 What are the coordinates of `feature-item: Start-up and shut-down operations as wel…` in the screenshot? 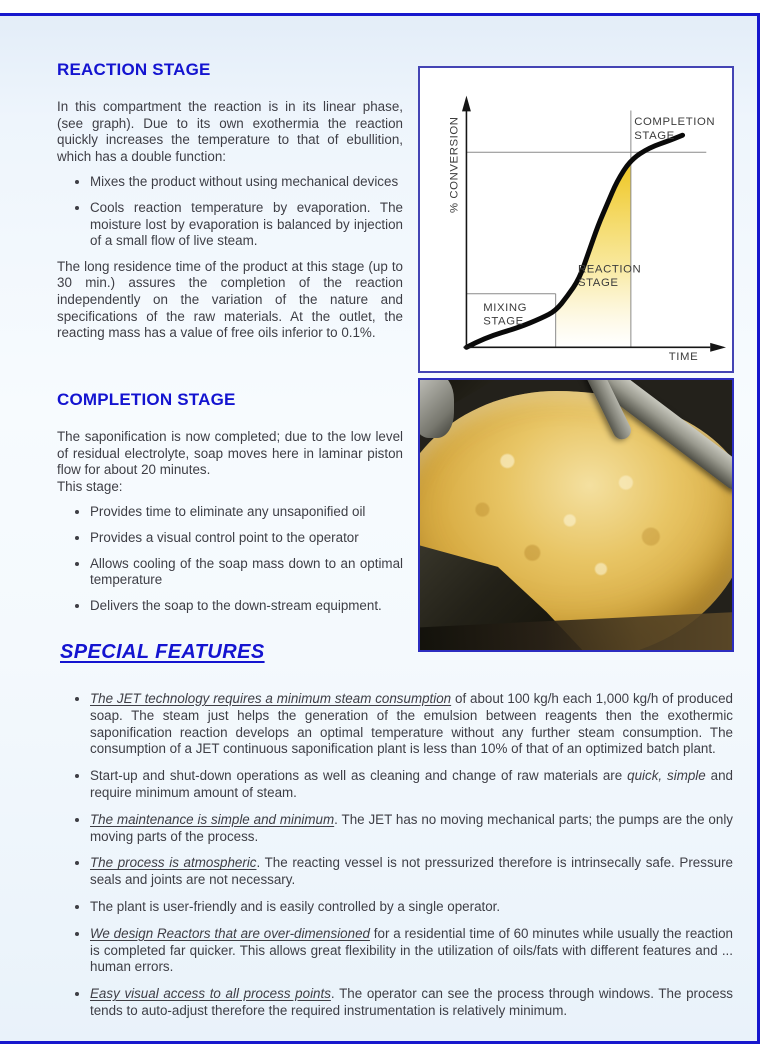 It's located at (411, 785).